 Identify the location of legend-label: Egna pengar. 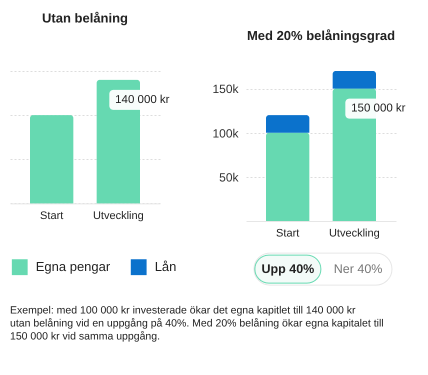
(73, 266).